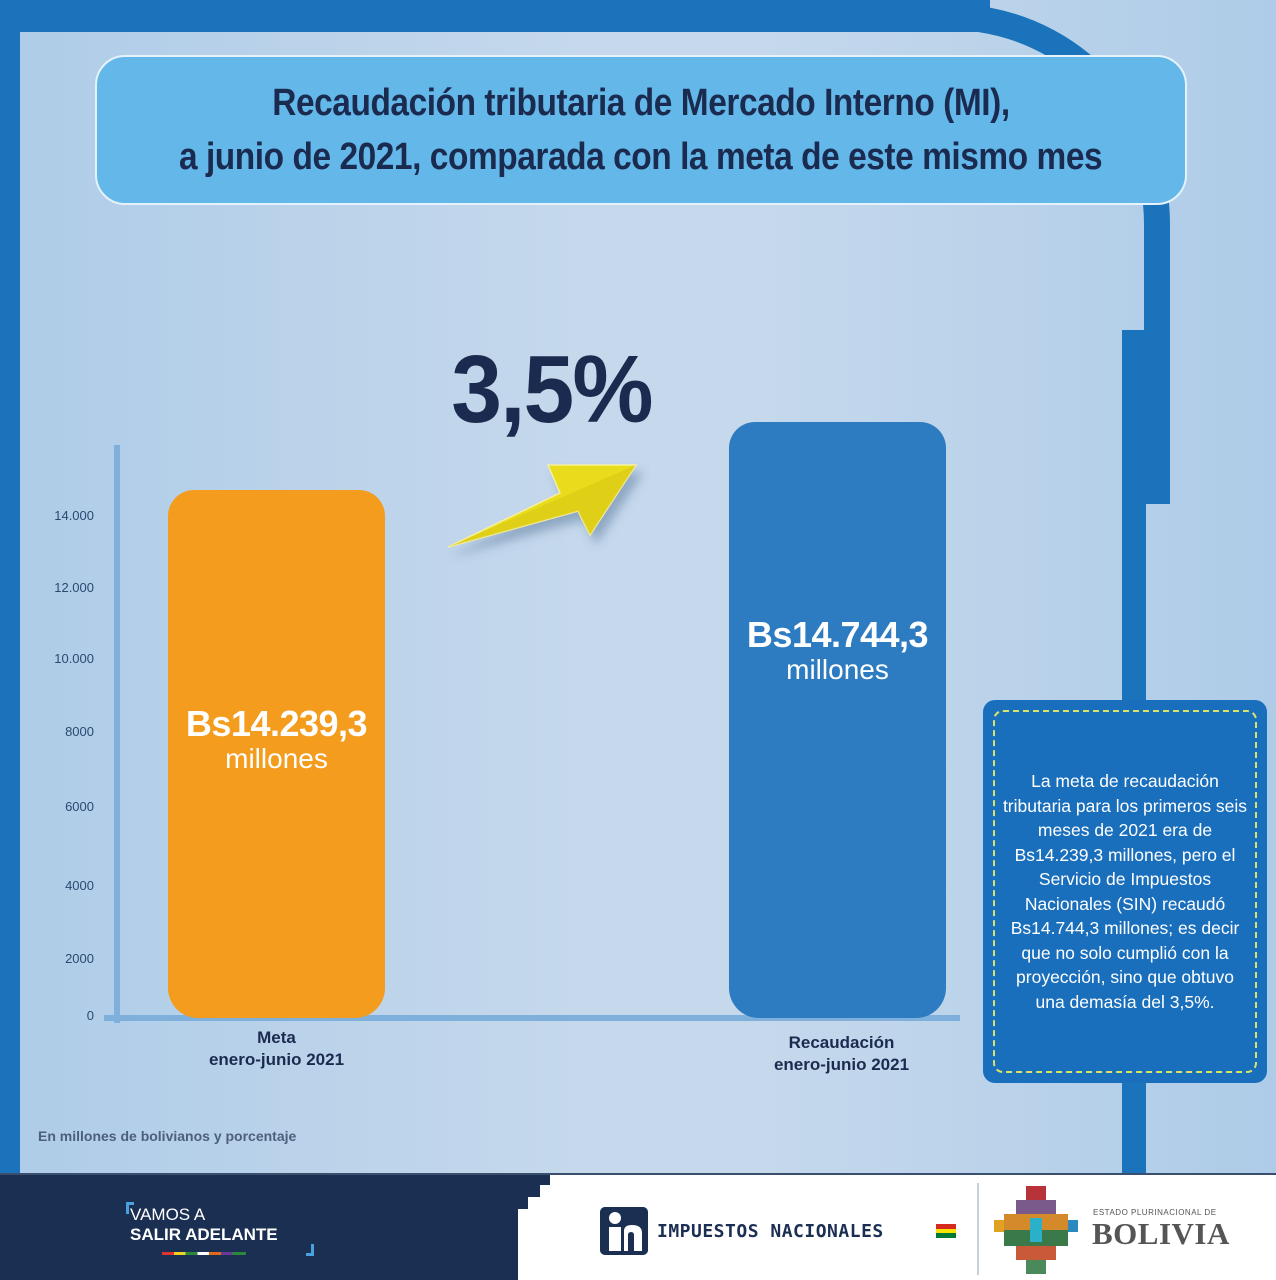 The image size is (1276, 1280). What do you see at coordinates (770, 1231) in the screenshot?
I see `org-name: IMPUESTOS NACIONALES` at bounding box center [770, 1231].